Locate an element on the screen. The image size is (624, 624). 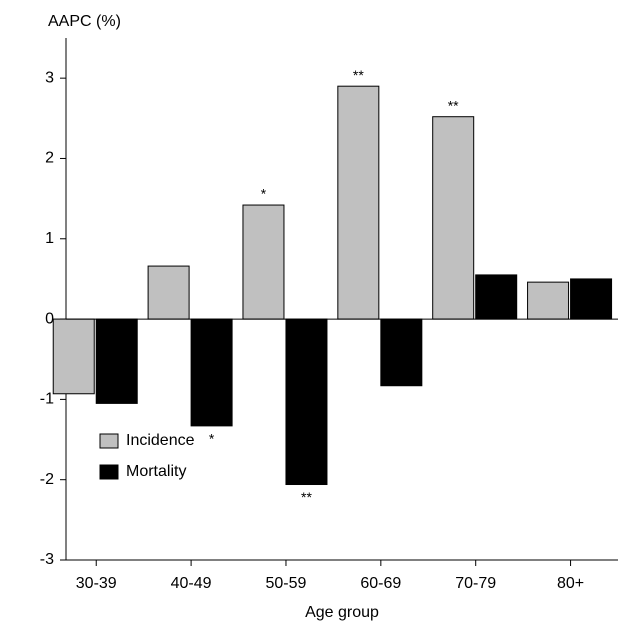
legend-label: Mortality is located at coordinates (156, 471).